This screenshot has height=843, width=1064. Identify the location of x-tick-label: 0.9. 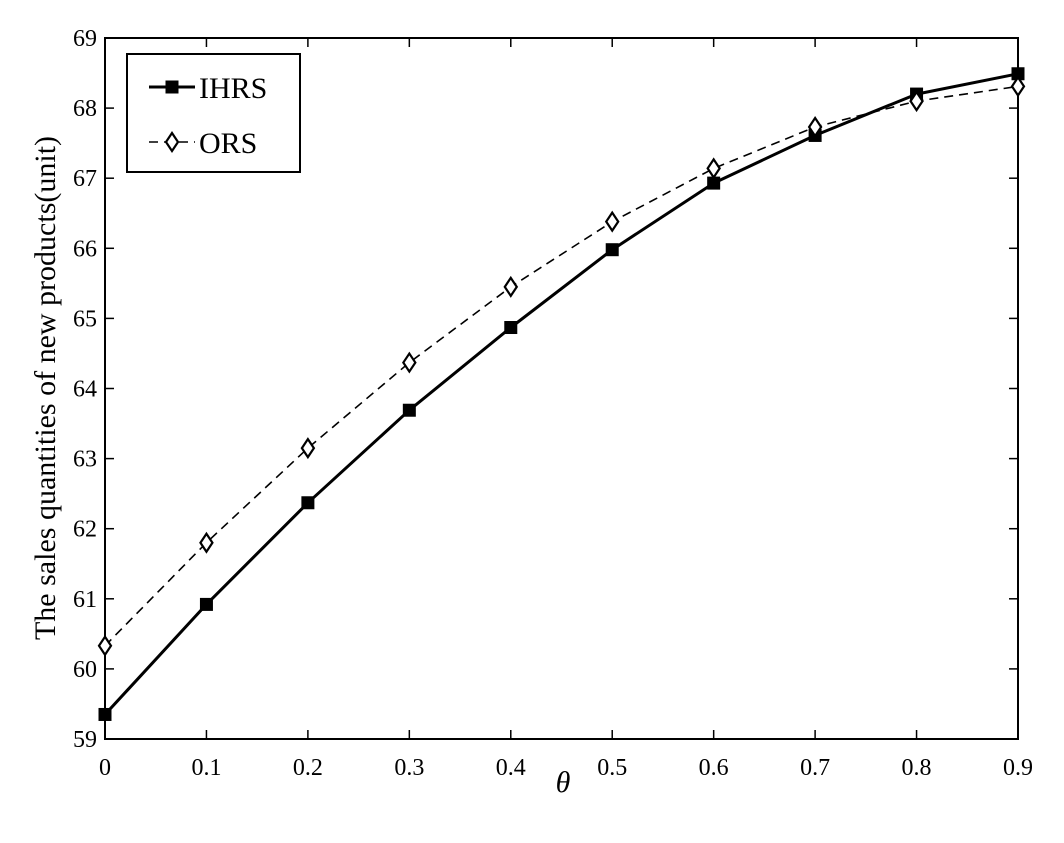
(1018, 768).